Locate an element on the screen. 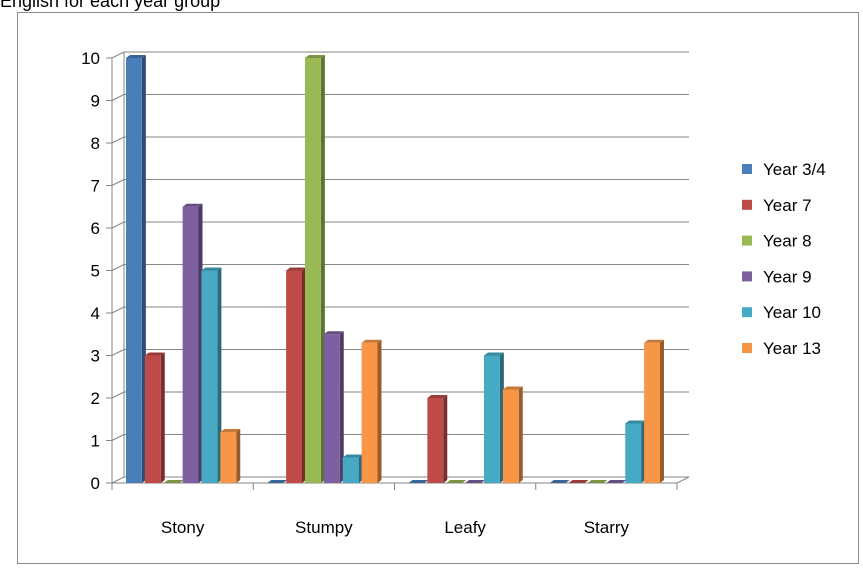  x-tick-label: Stumpy is located at coordinates (324, 527).